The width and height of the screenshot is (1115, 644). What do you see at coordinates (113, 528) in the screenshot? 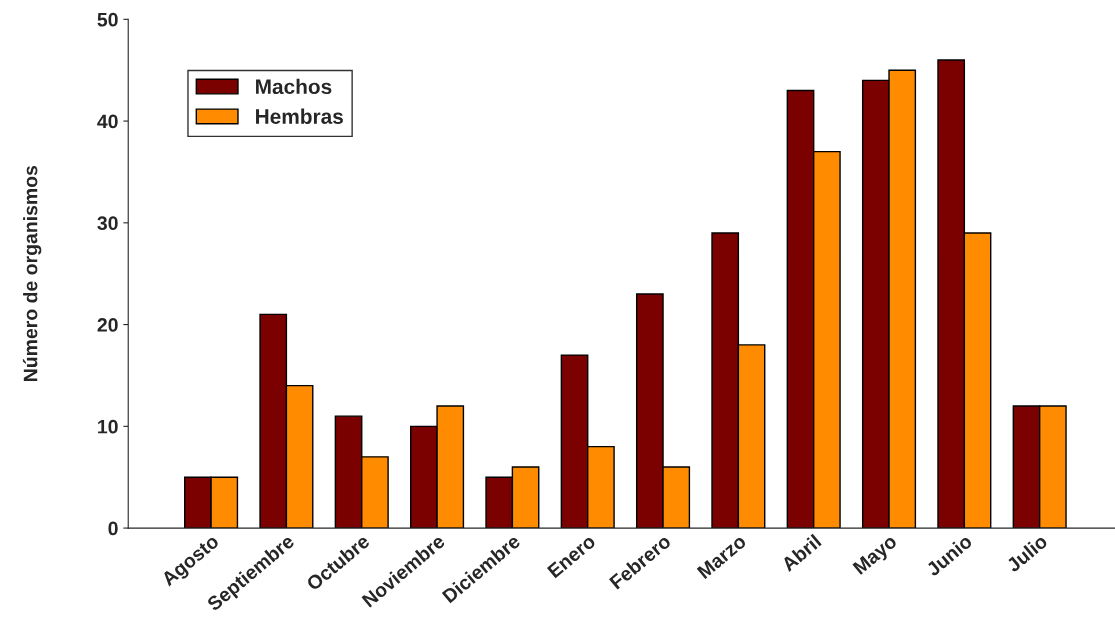
I see `y-tick-label: 0` at bounding box center [113, 528].